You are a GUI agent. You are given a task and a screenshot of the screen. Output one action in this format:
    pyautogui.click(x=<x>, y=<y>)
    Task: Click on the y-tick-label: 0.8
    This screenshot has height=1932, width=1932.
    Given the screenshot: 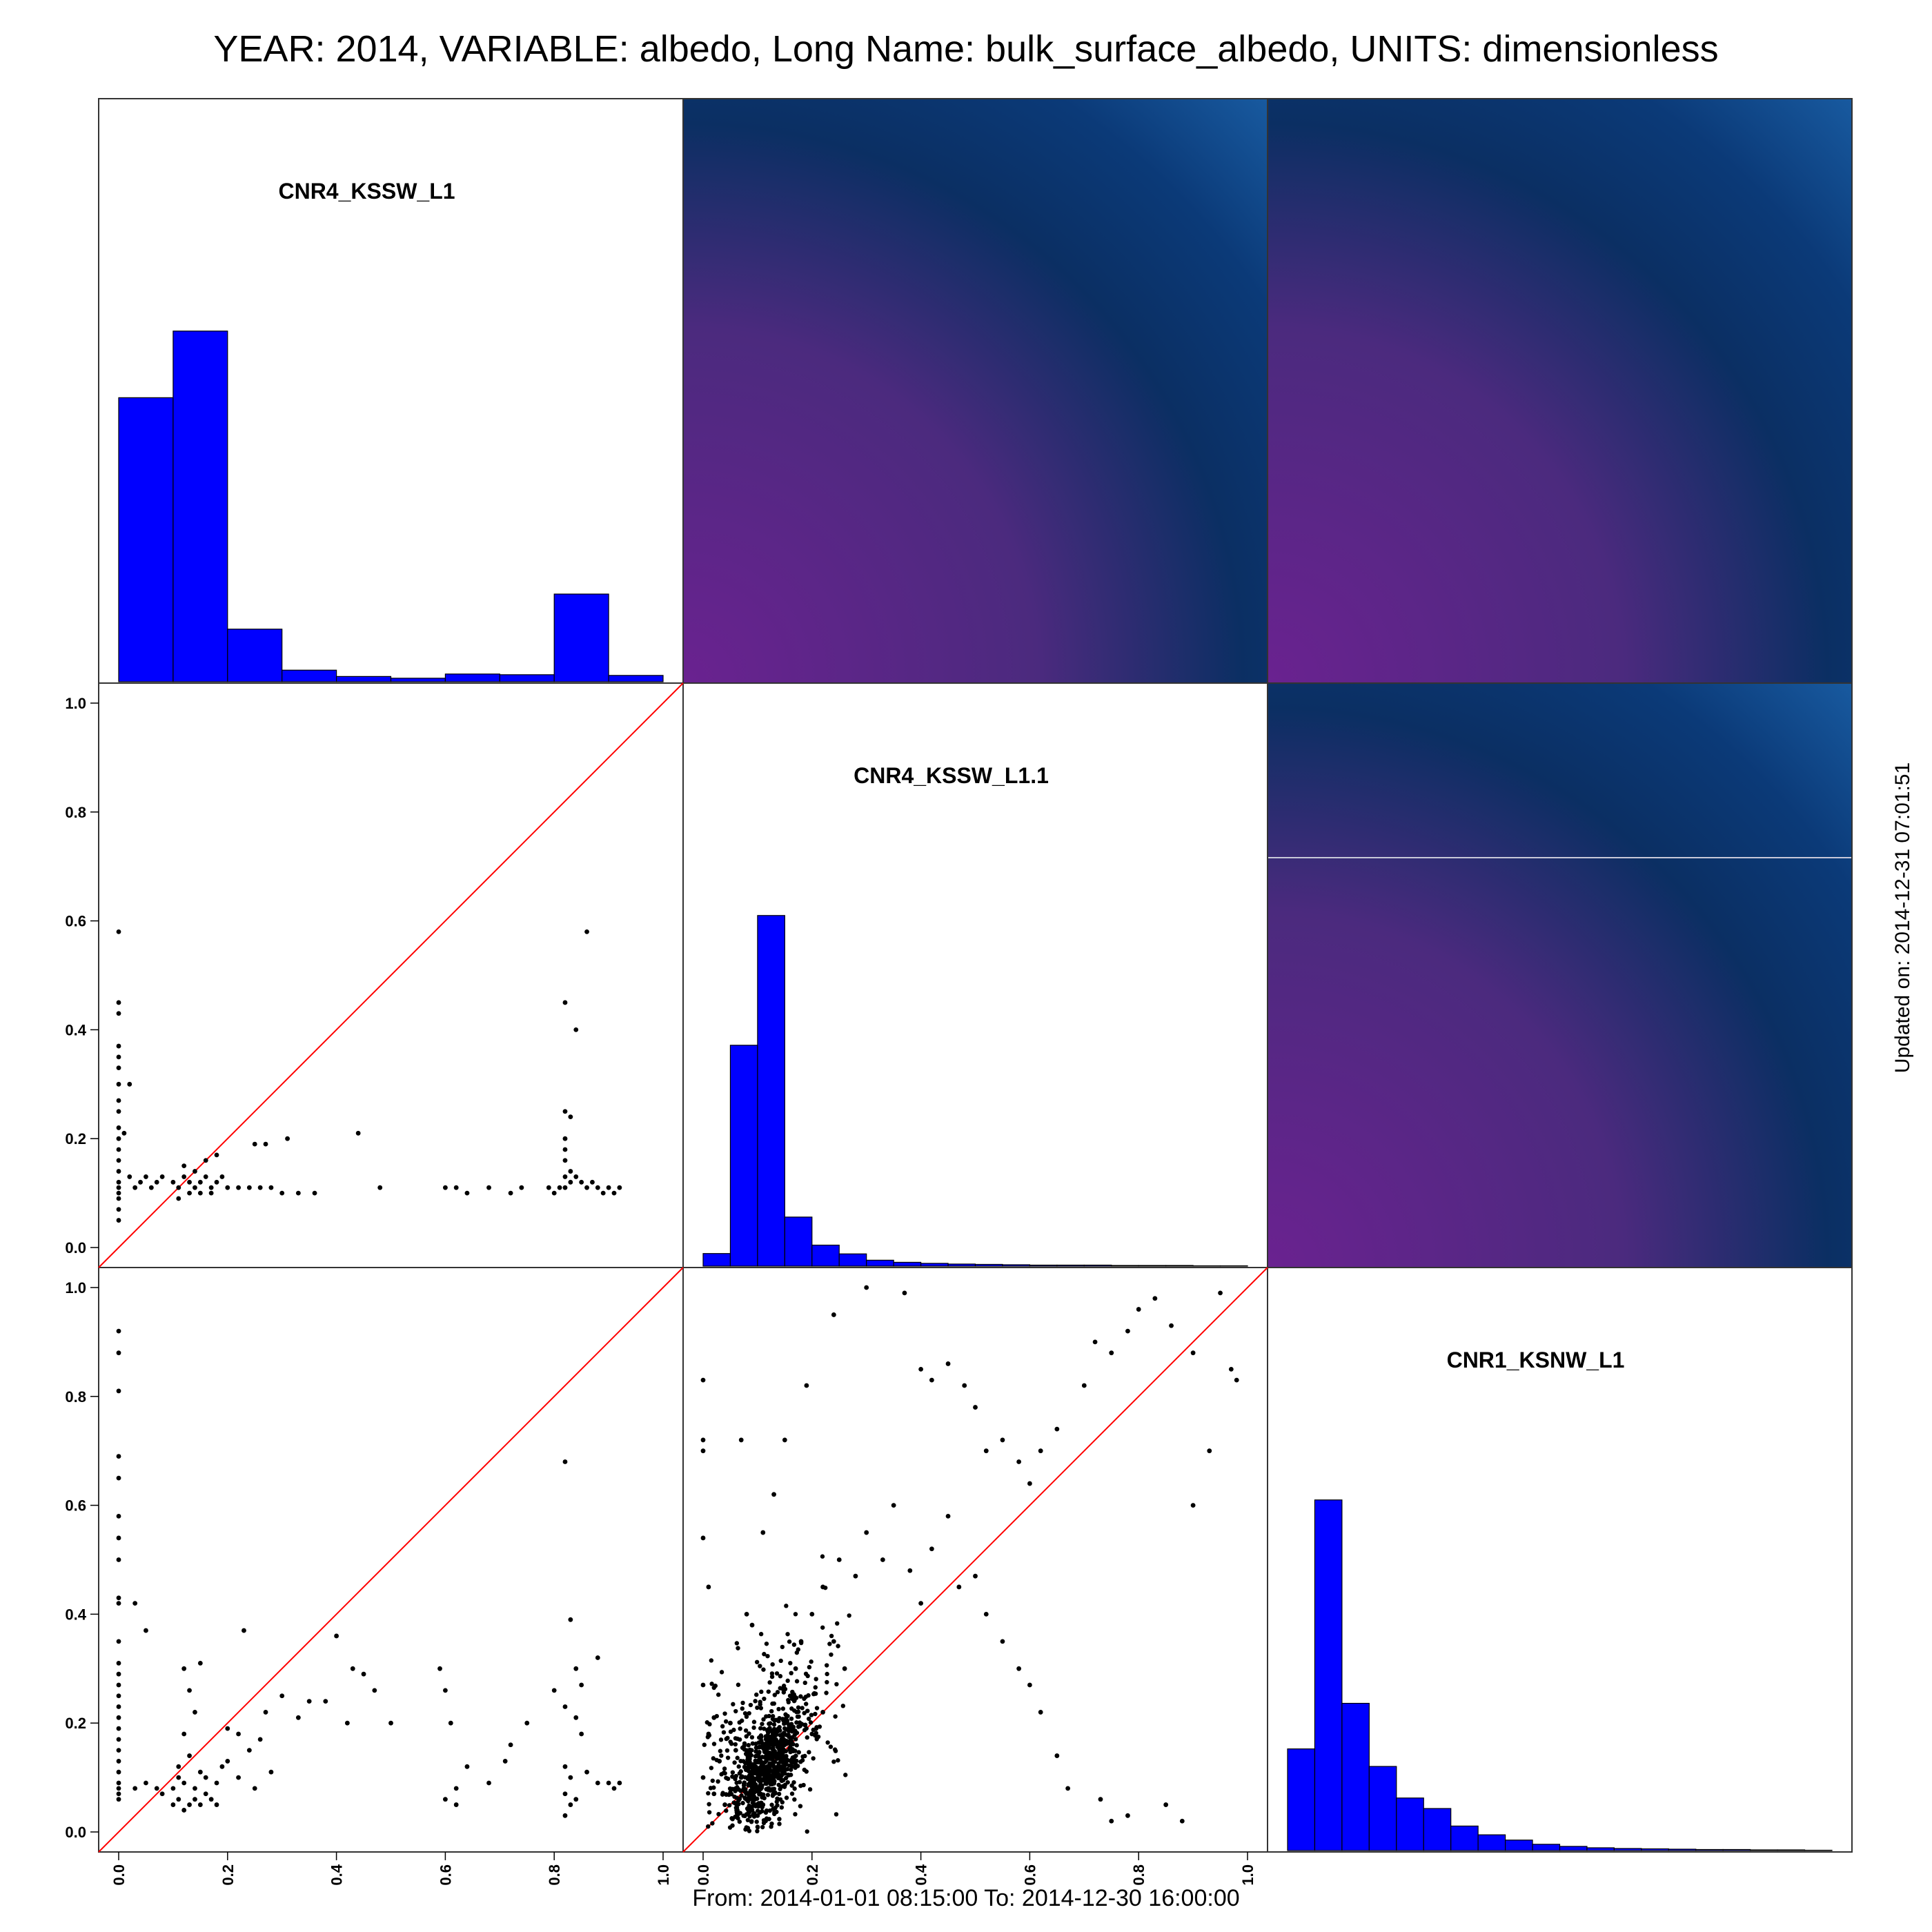 What is the action you would take?
    pyautogui.click(x=75, y=1397)
    